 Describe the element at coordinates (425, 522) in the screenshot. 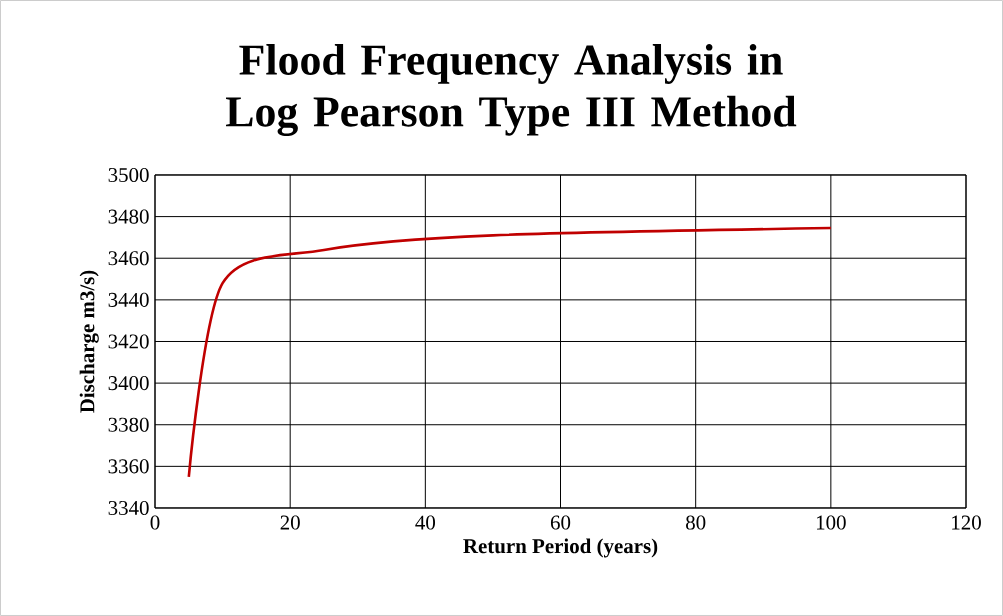

I see `x-tick-label: 40` at that location.